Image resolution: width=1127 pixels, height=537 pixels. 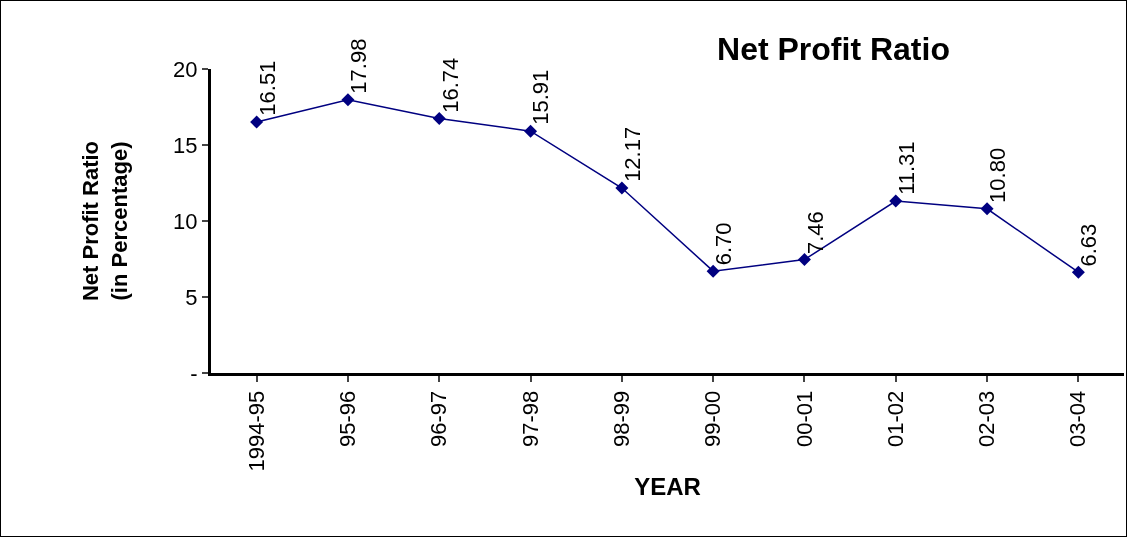 I want to click on data-label: 6.63, so click(x=1089, y=245).